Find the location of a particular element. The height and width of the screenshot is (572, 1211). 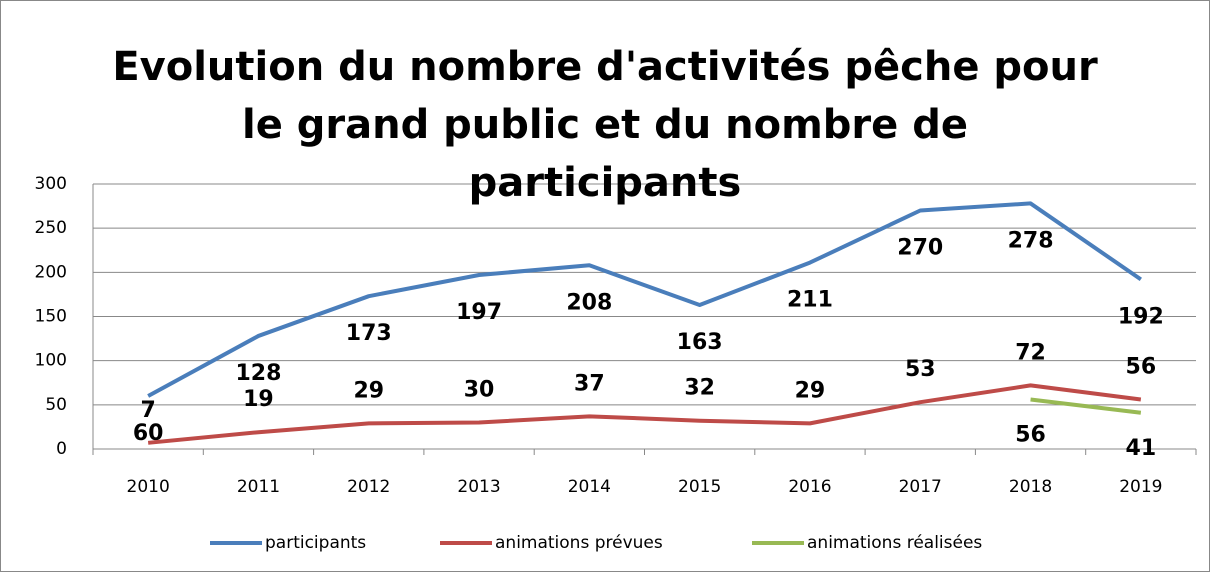

x-tick-label: 2011 is located at coordinates (258, 487).